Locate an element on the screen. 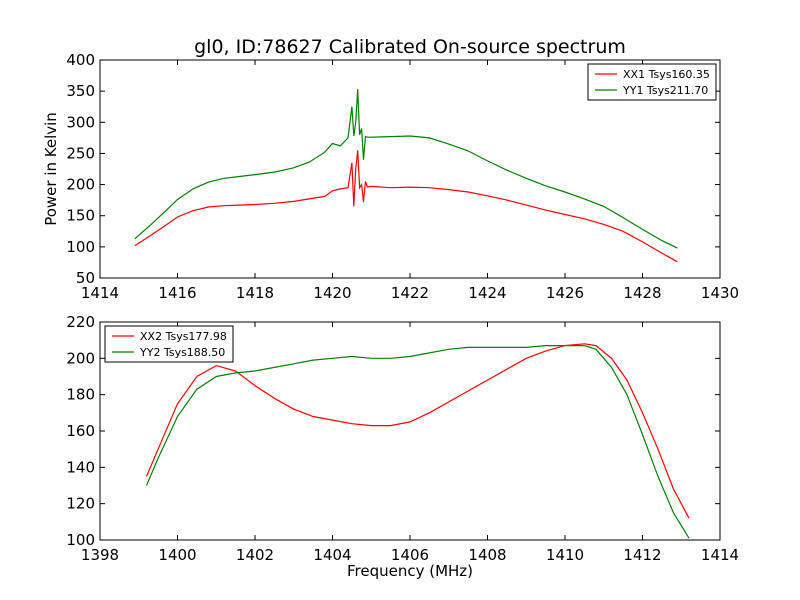 This screenshot has height=600, width=800. bottom-x-tick-label: 1404 is located at coordinates (332, 555).